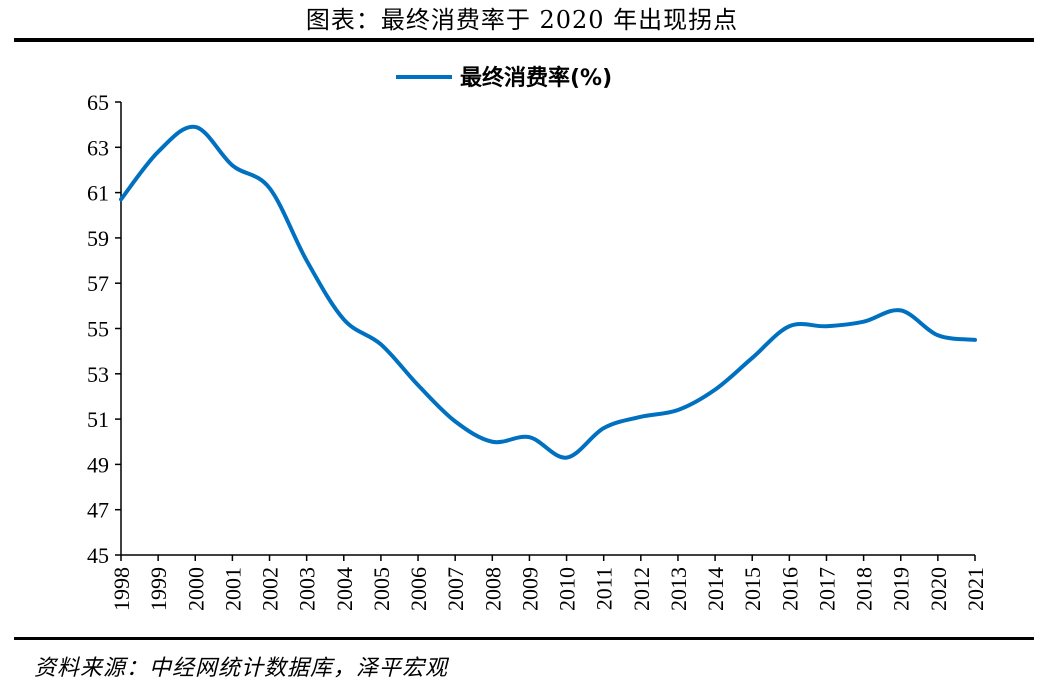  I want to click on x-tick-label: 2009, so click(529, 589).